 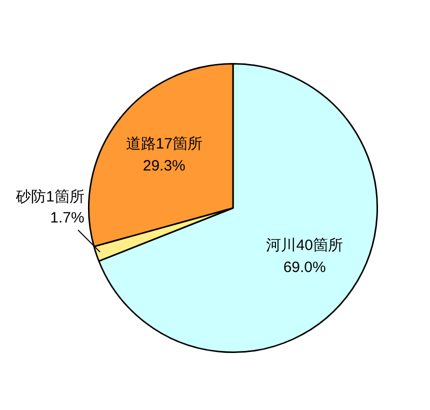 I want to click on data-label: 29.3%, so click(x=164, y=166).